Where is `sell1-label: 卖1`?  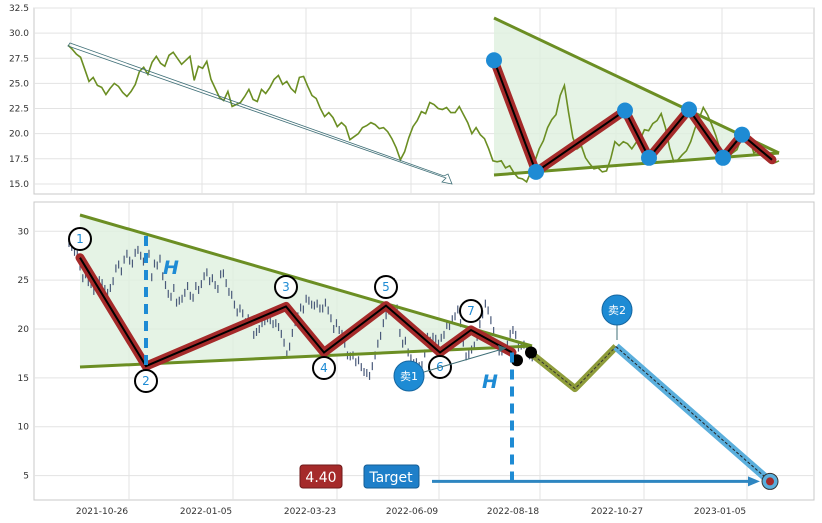
sell1-label: 卖1 is located at coordinates (409, 376).